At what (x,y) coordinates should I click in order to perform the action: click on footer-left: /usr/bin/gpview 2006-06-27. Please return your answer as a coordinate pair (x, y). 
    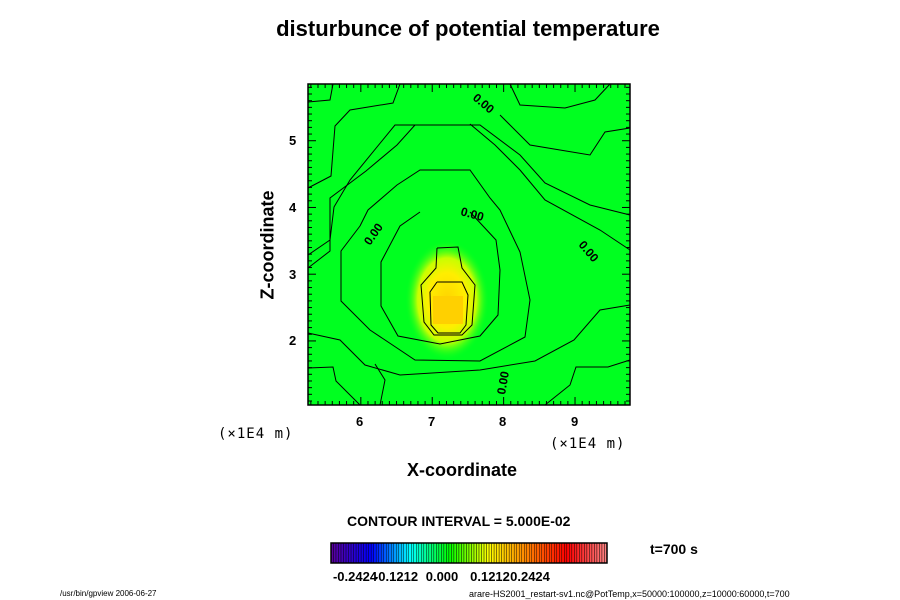
    Looking at the image, I should click on (108, 593).